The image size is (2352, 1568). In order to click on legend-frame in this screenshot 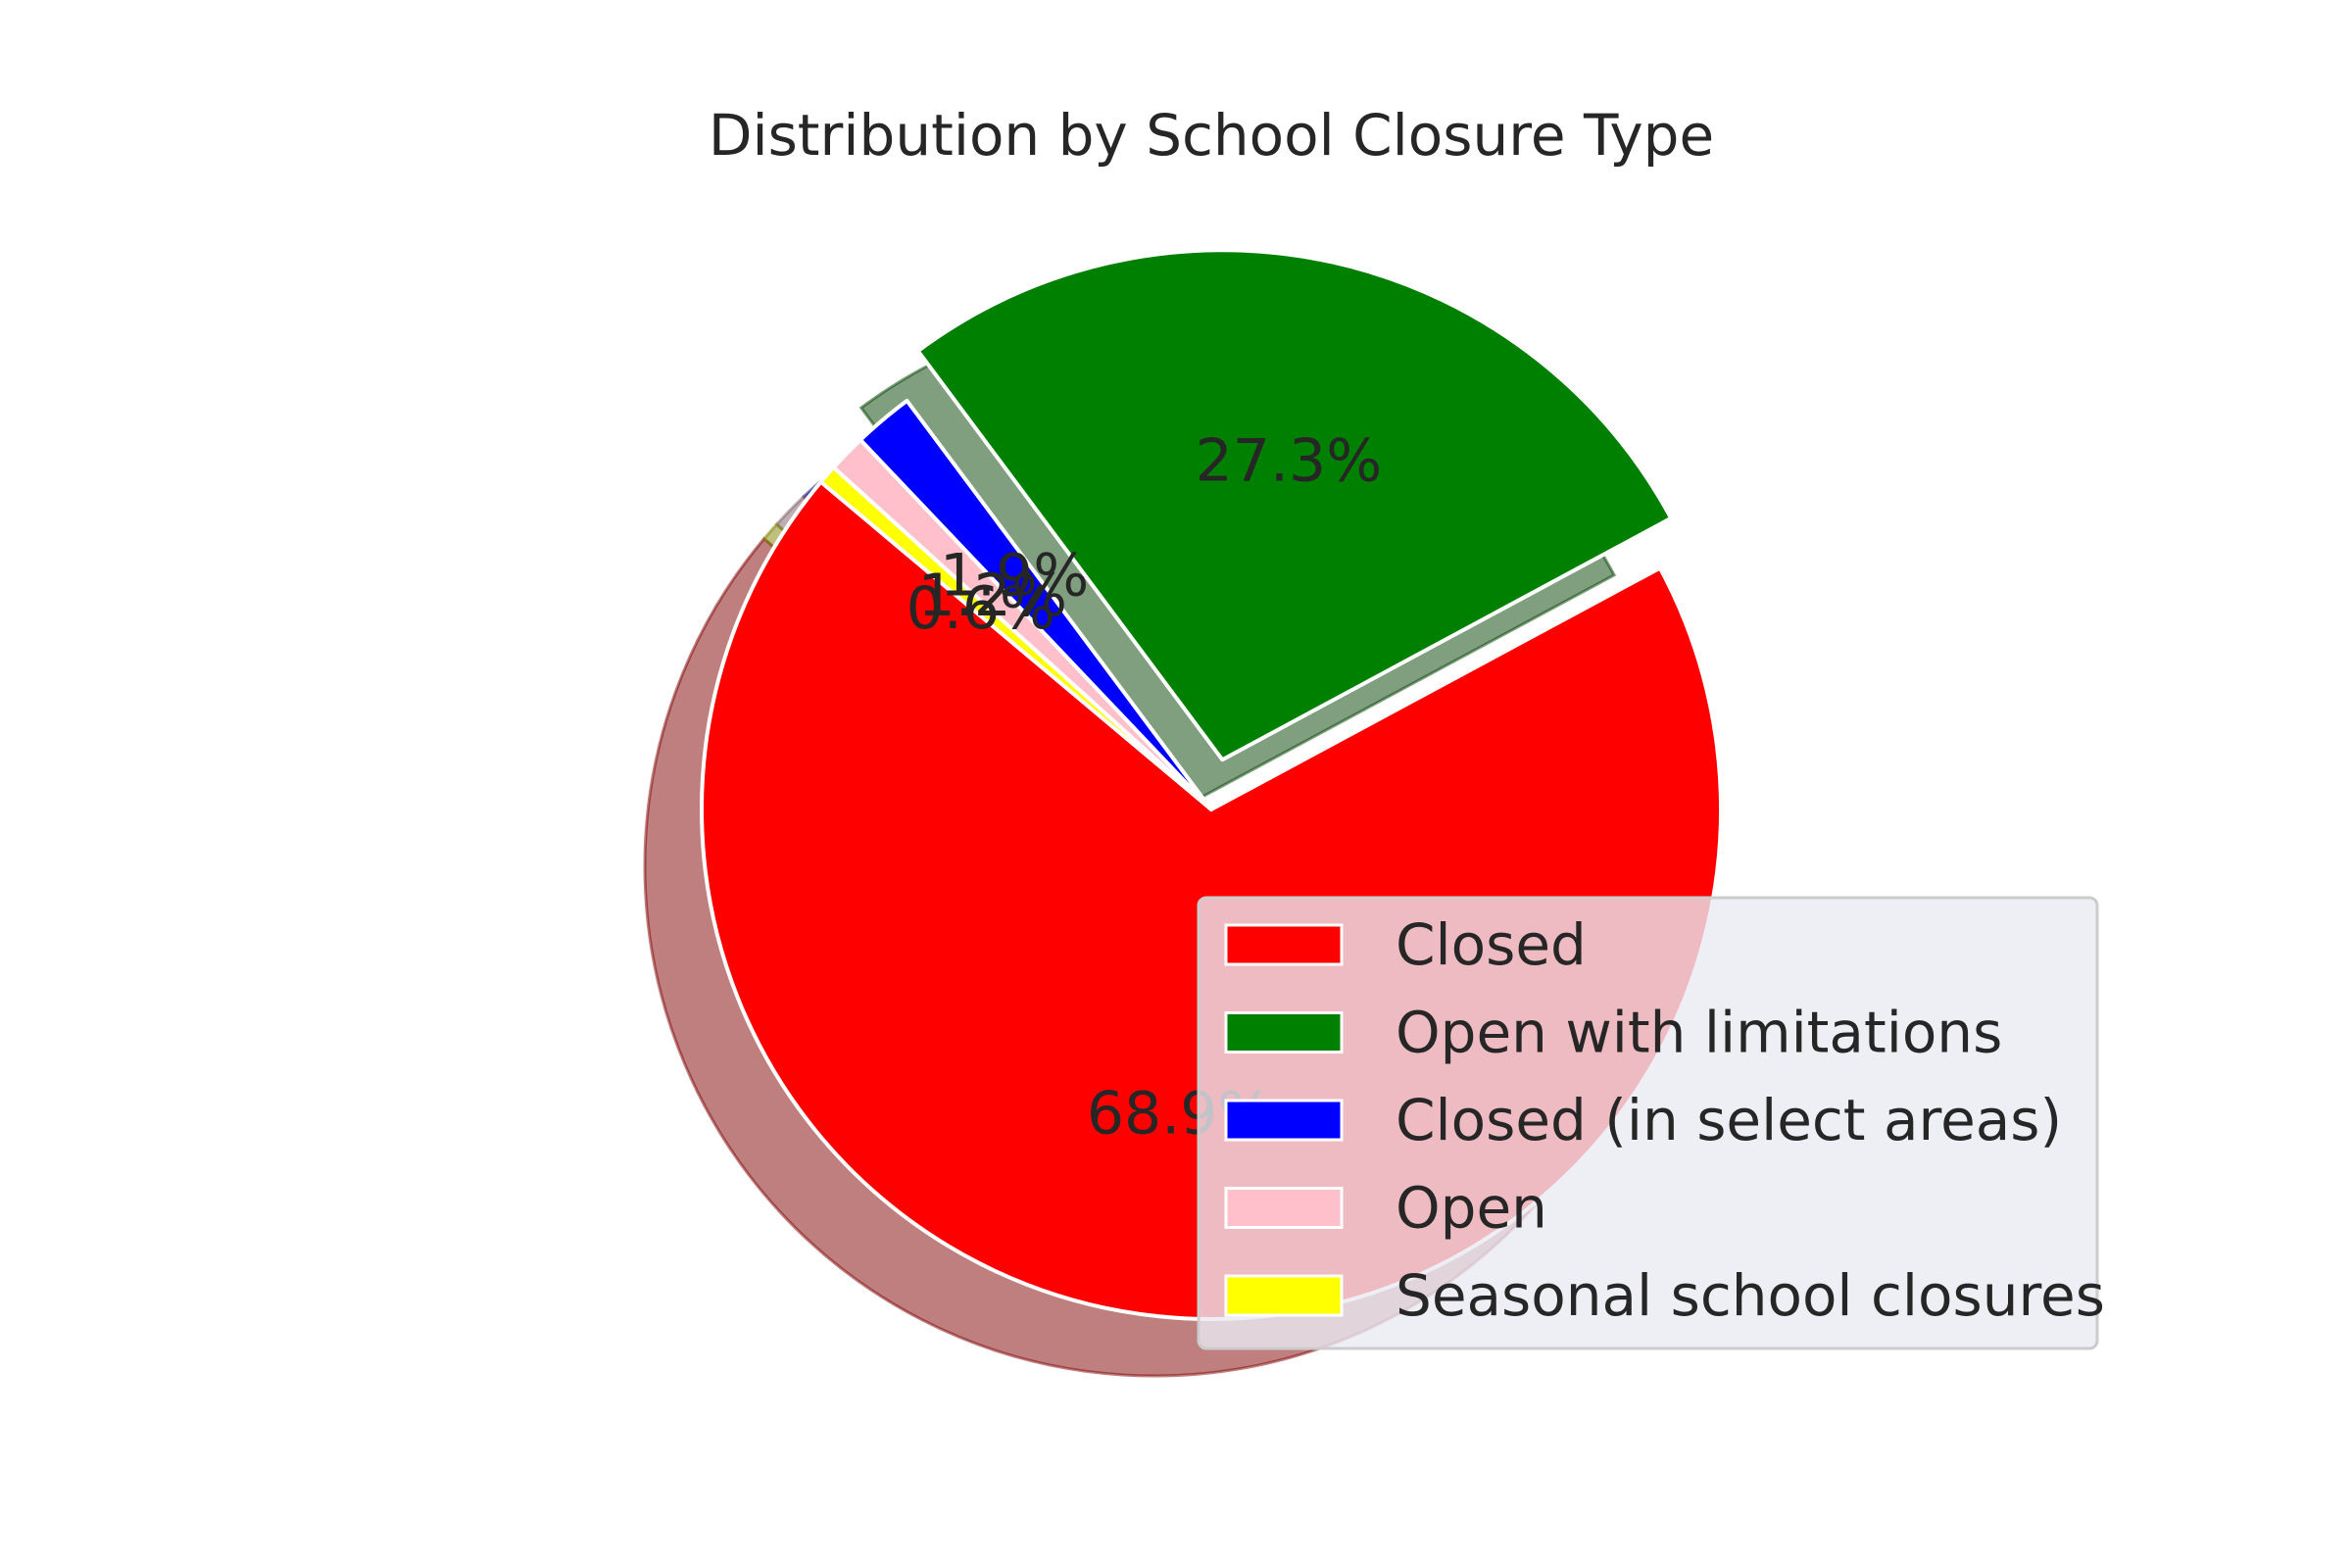, I will do `click(1648, 1123)`.